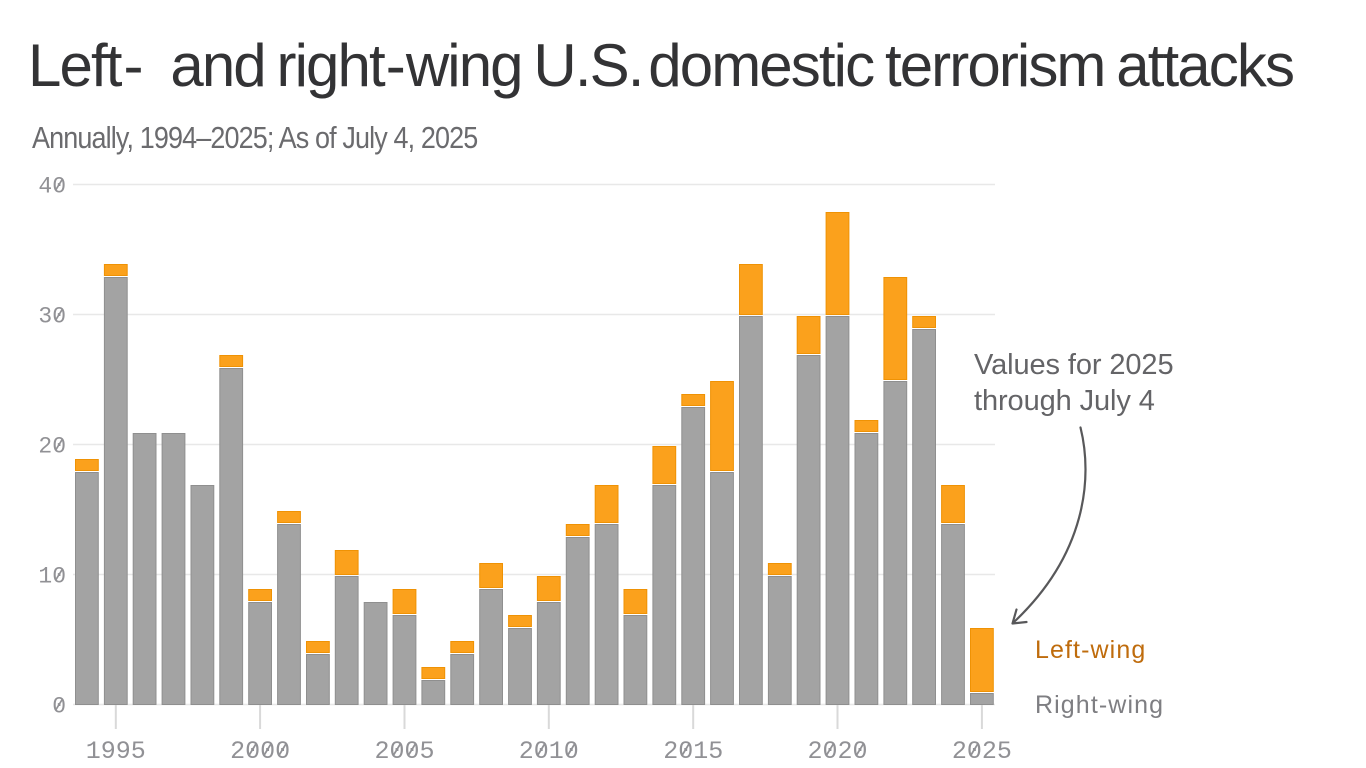  I want to click on svg-text: 2020, so click(837, 751).